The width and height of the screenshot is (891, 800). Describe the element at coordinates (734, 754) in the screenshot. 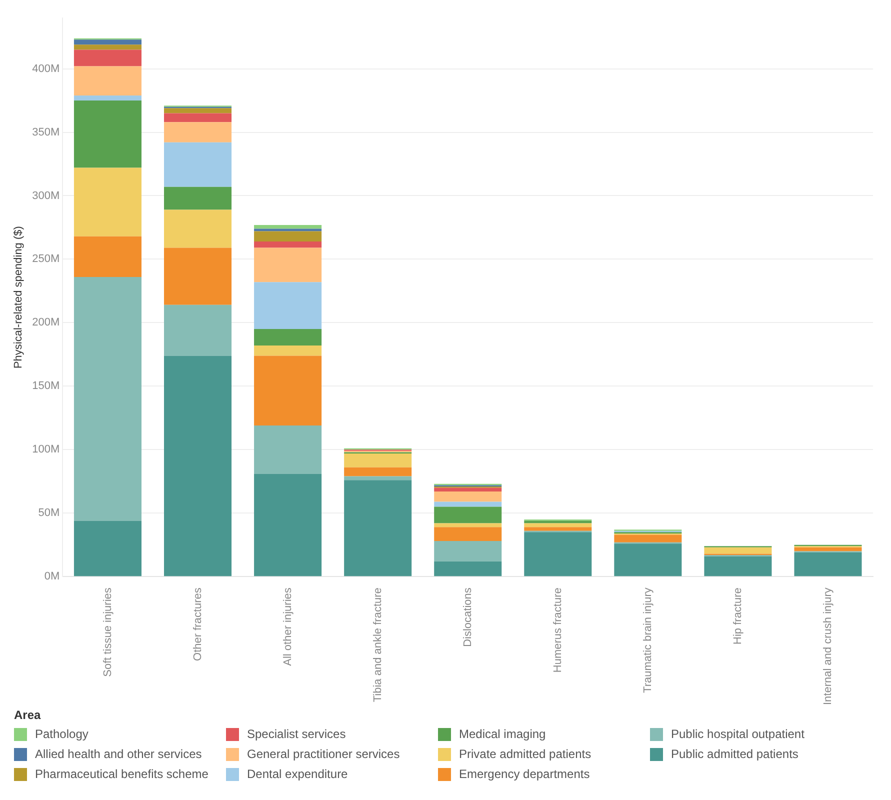

I see `legend-label: Public admitted patients` at that location.